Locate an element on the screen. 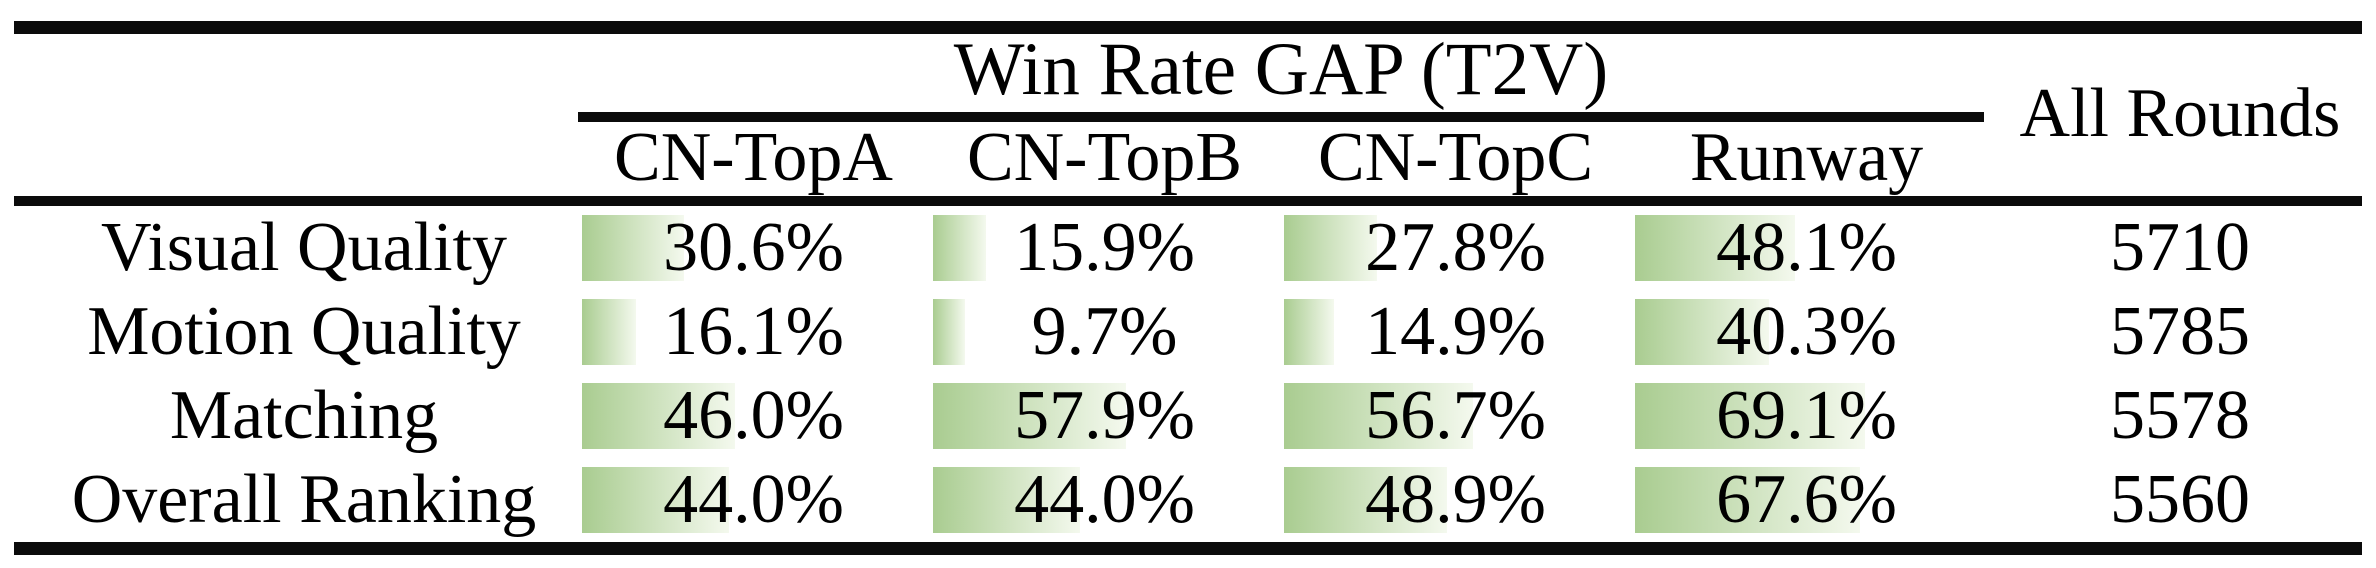 The height and width of the screenshot is (568, 2376). win-rate-cell: 30.6% is located at coordinates (753, 248).